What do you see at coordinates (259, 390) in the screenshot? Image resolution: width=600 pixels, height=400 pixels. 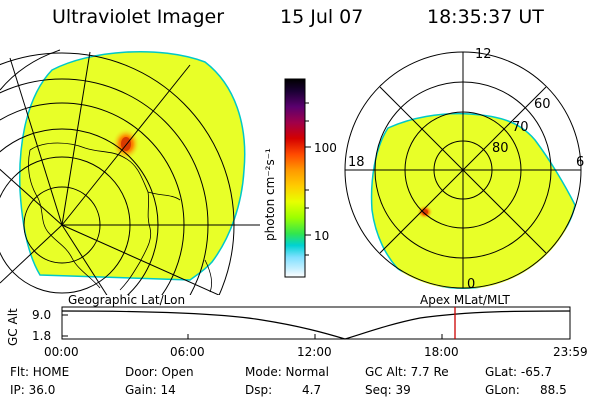 I see `dsp-label: Dsp:` at bounding box center [259, 390].